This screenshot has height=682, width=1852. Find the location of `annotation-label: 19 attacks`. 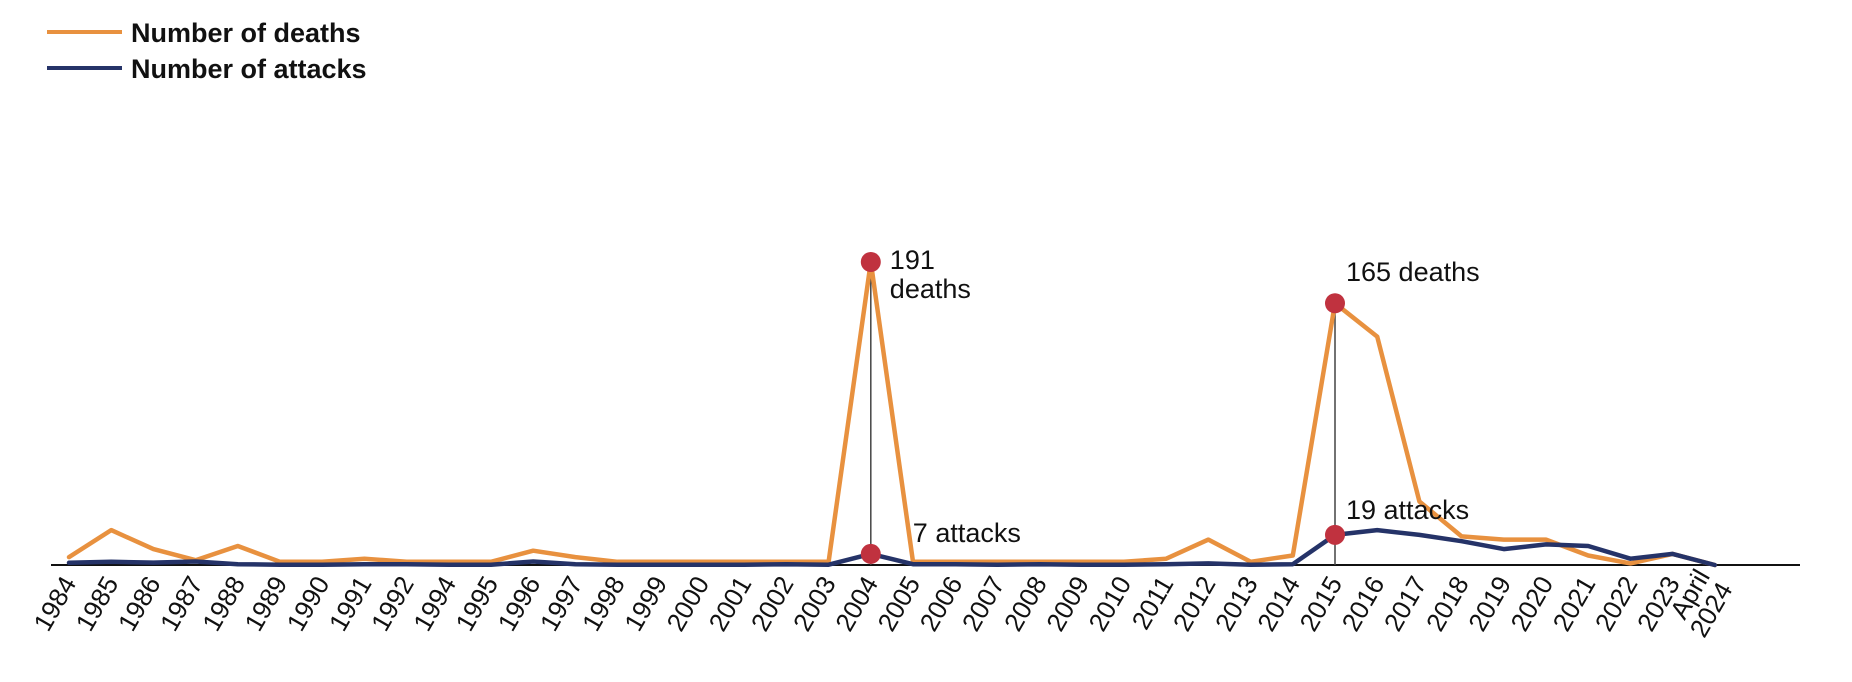

annotation-label: 19 attacks is located at coordinates (1407, 510).